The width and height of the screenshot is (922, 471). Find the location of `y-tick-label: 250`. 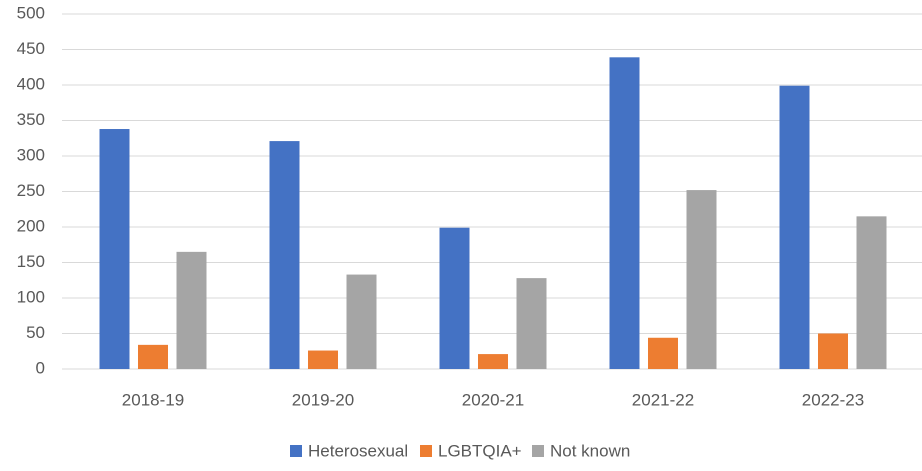

y-tick-label: 250 is located at coordinates (31, 190).